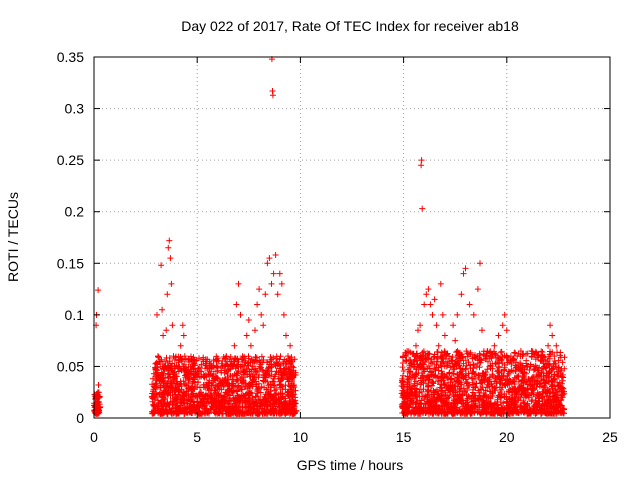 The image size is (640, 485). What do you see at coordinates (70, 263) in the screenshot?
I see `y-tick-label: 0.15` at bounding box center [70, 263].